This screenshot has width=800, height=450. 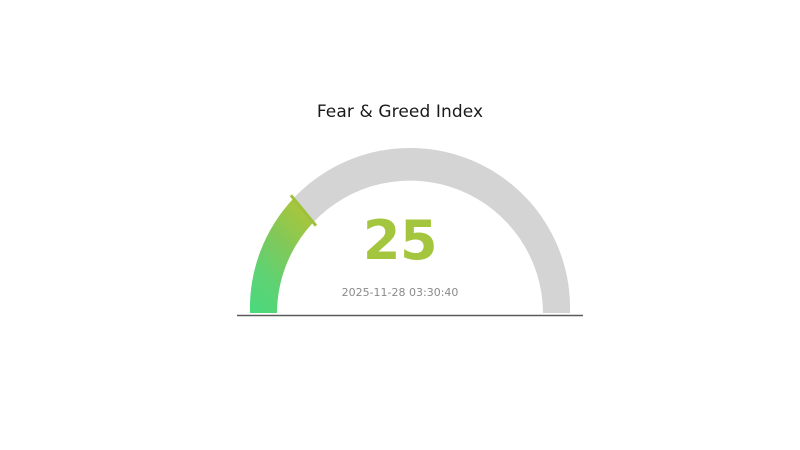 What do you see at coordinates (400, 292) in the screenshot?
I see `gauge-timestamp: 2025-11-28 03:30:40` at bounding box center [400, 292].